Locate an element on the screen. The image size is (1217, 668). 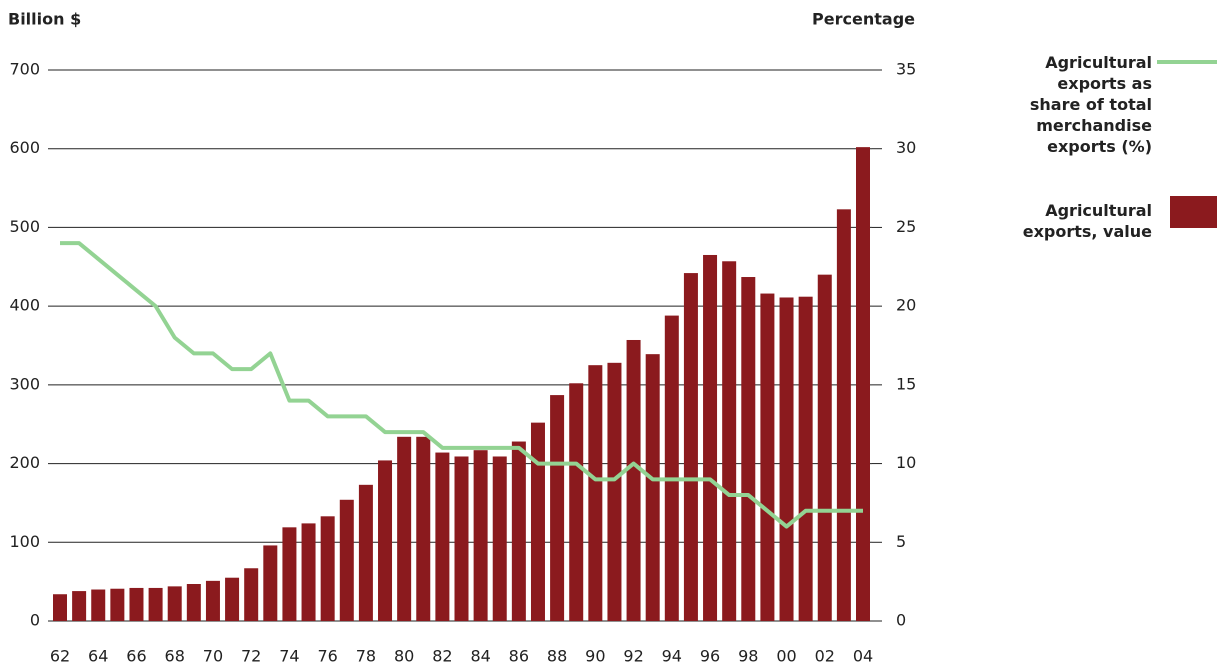
y2-tick-label: 20 is located at coordinates (906, 305).